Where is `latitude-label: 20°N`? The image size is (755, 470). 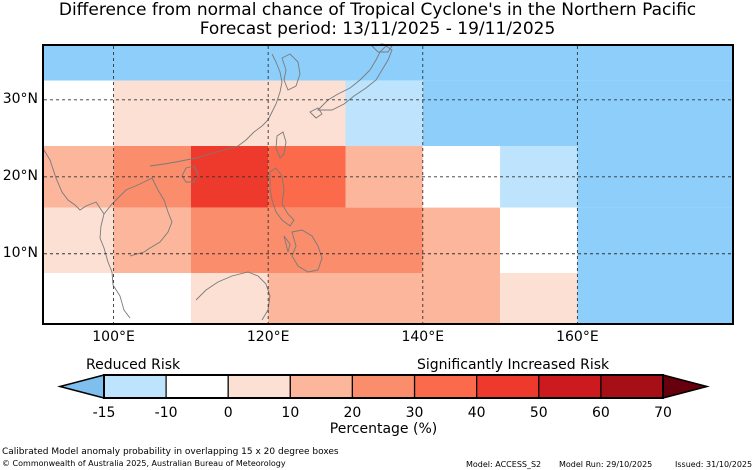 latitude-label: 20°N is located at coordinates (20, 175).